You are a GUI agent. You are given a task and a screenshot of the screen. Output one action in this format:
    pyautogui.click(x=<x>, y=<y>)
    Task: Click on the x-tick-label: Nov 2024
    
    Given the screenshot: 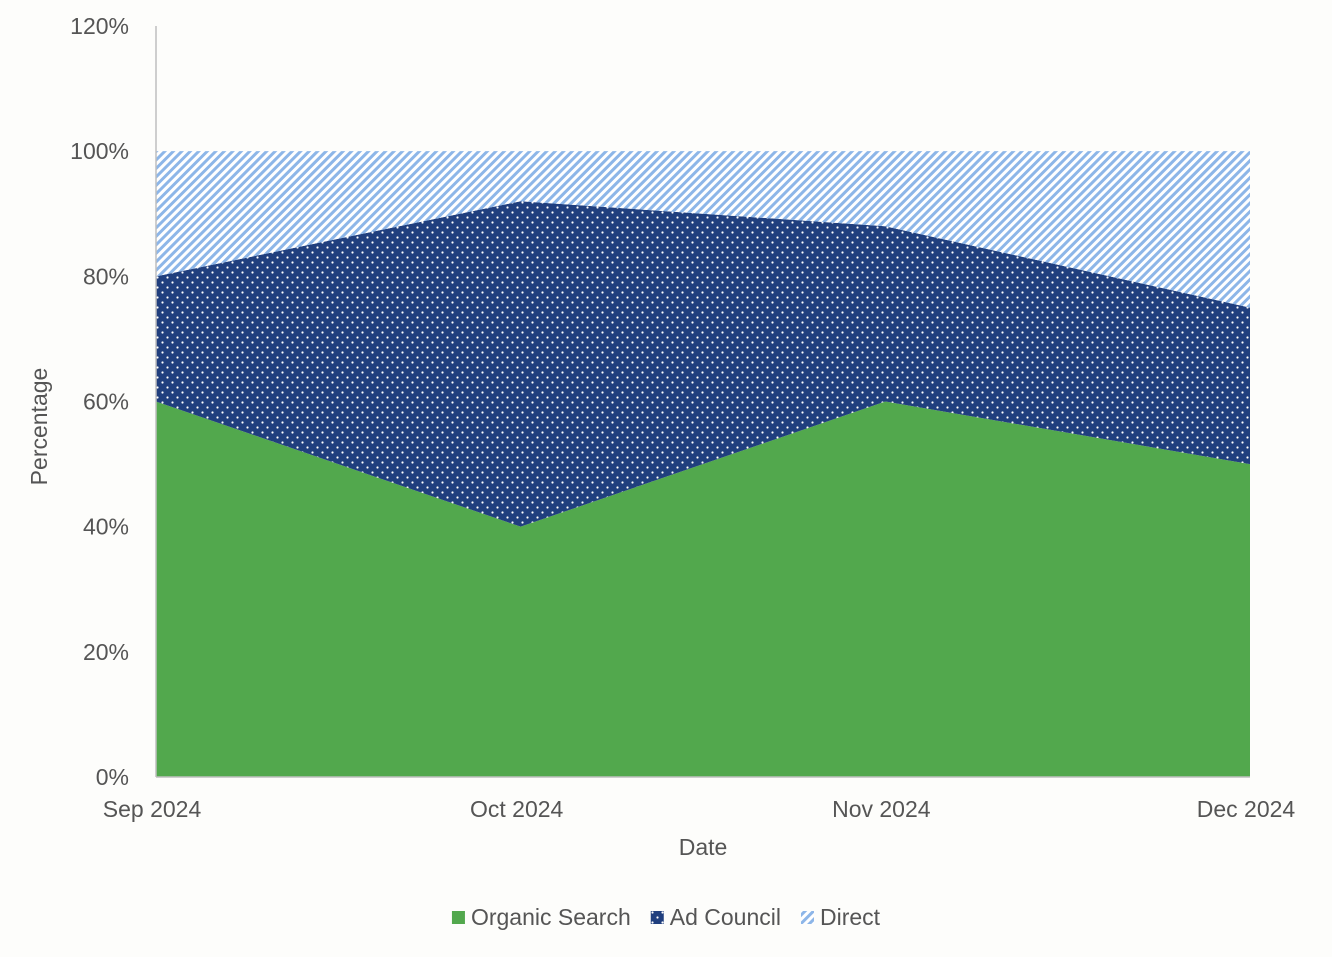 What is the action you would take?
    pyautogui.click(x=881, y=809)
    